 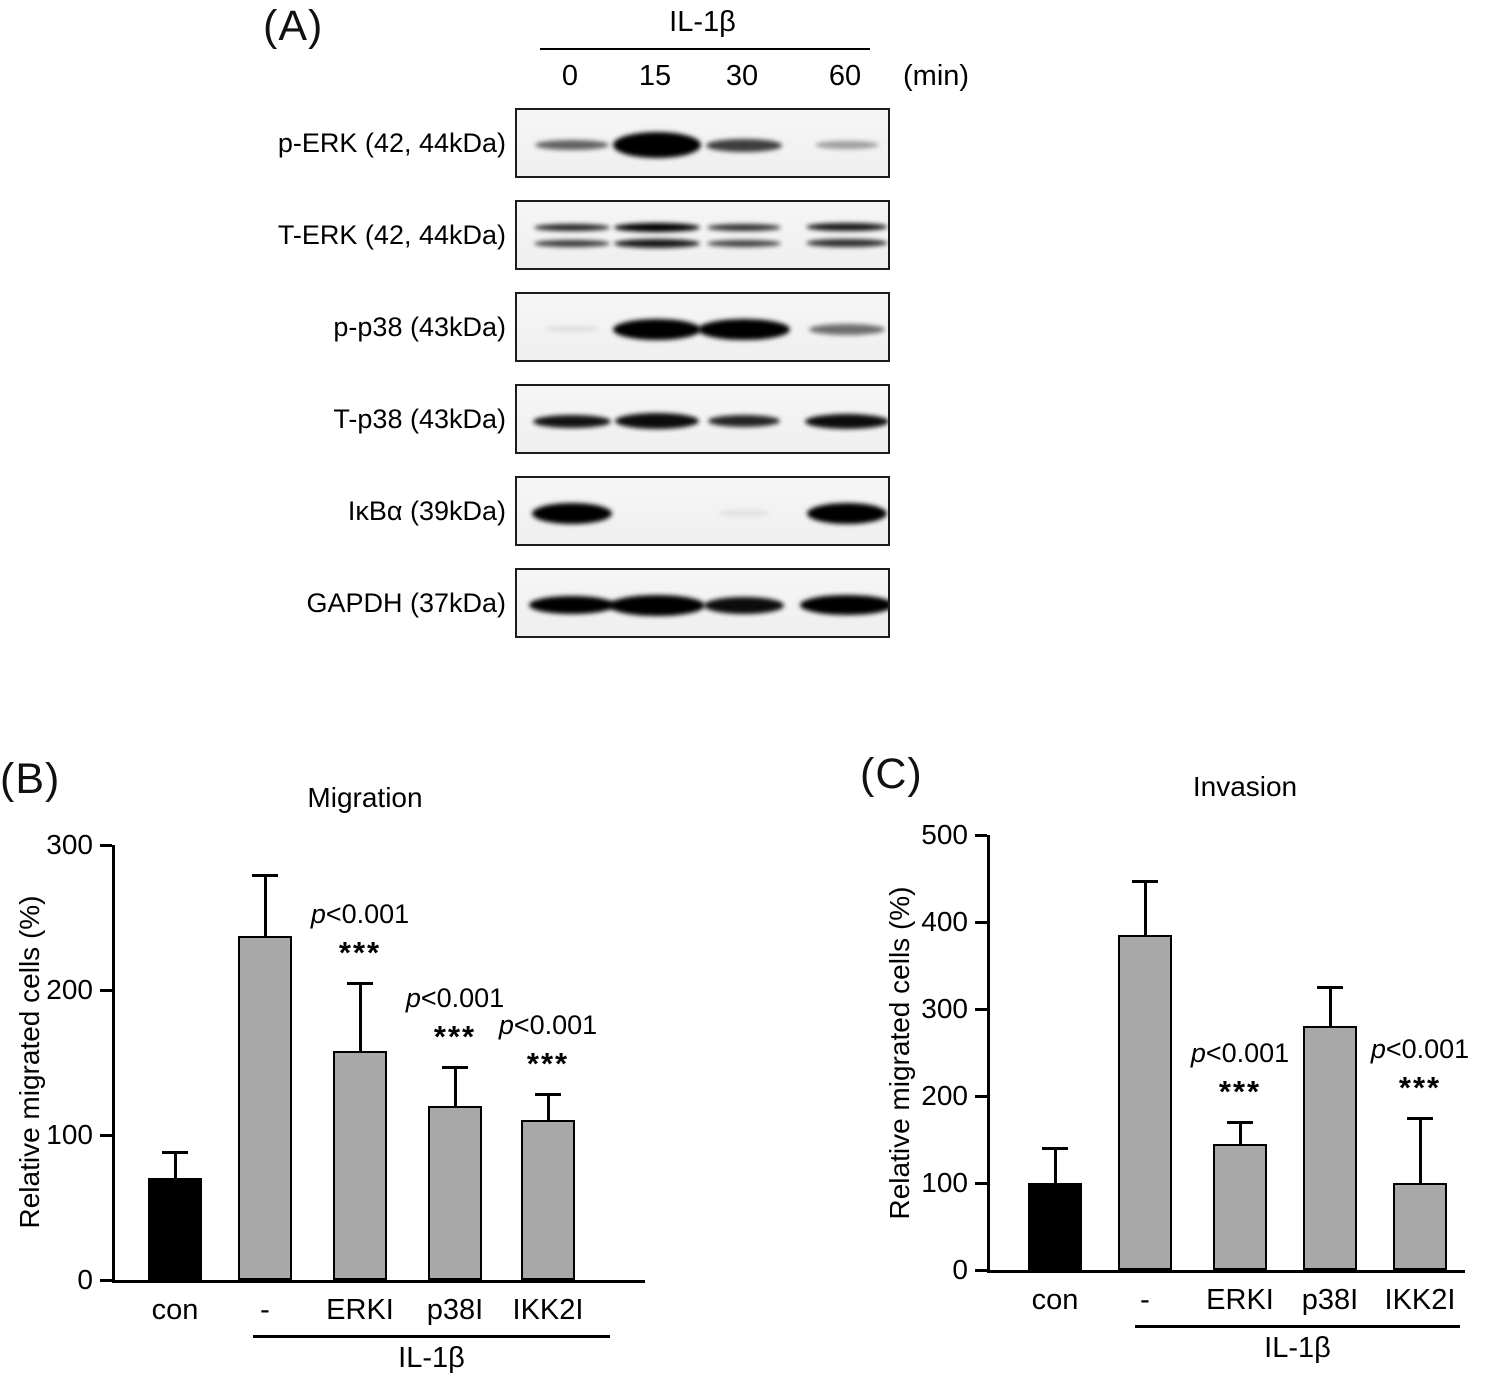 I want to click on blot-row: T-ERK (42, 44kDa), so click(x=630, y=235).